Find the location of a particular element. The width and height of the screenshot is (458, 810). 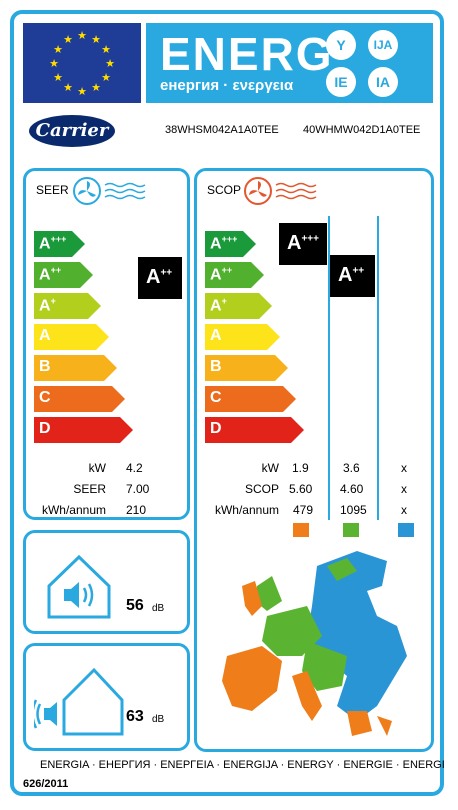

heating-rating-warmer-text: A+++ is located at coordinates (303, 243).